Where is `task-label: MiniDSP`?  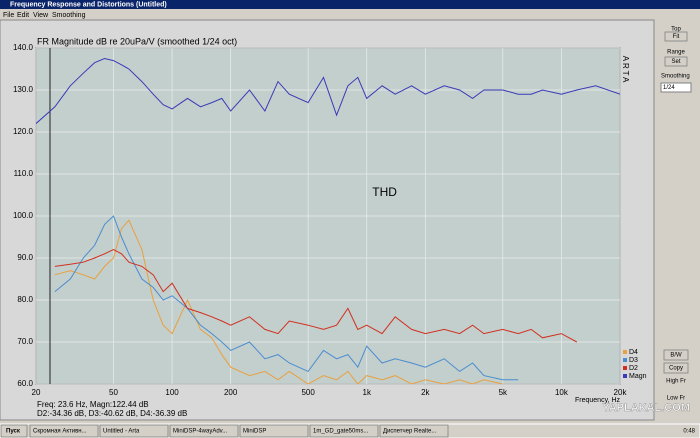 task-label: MiniDSP is located at coordinates (254, 432).